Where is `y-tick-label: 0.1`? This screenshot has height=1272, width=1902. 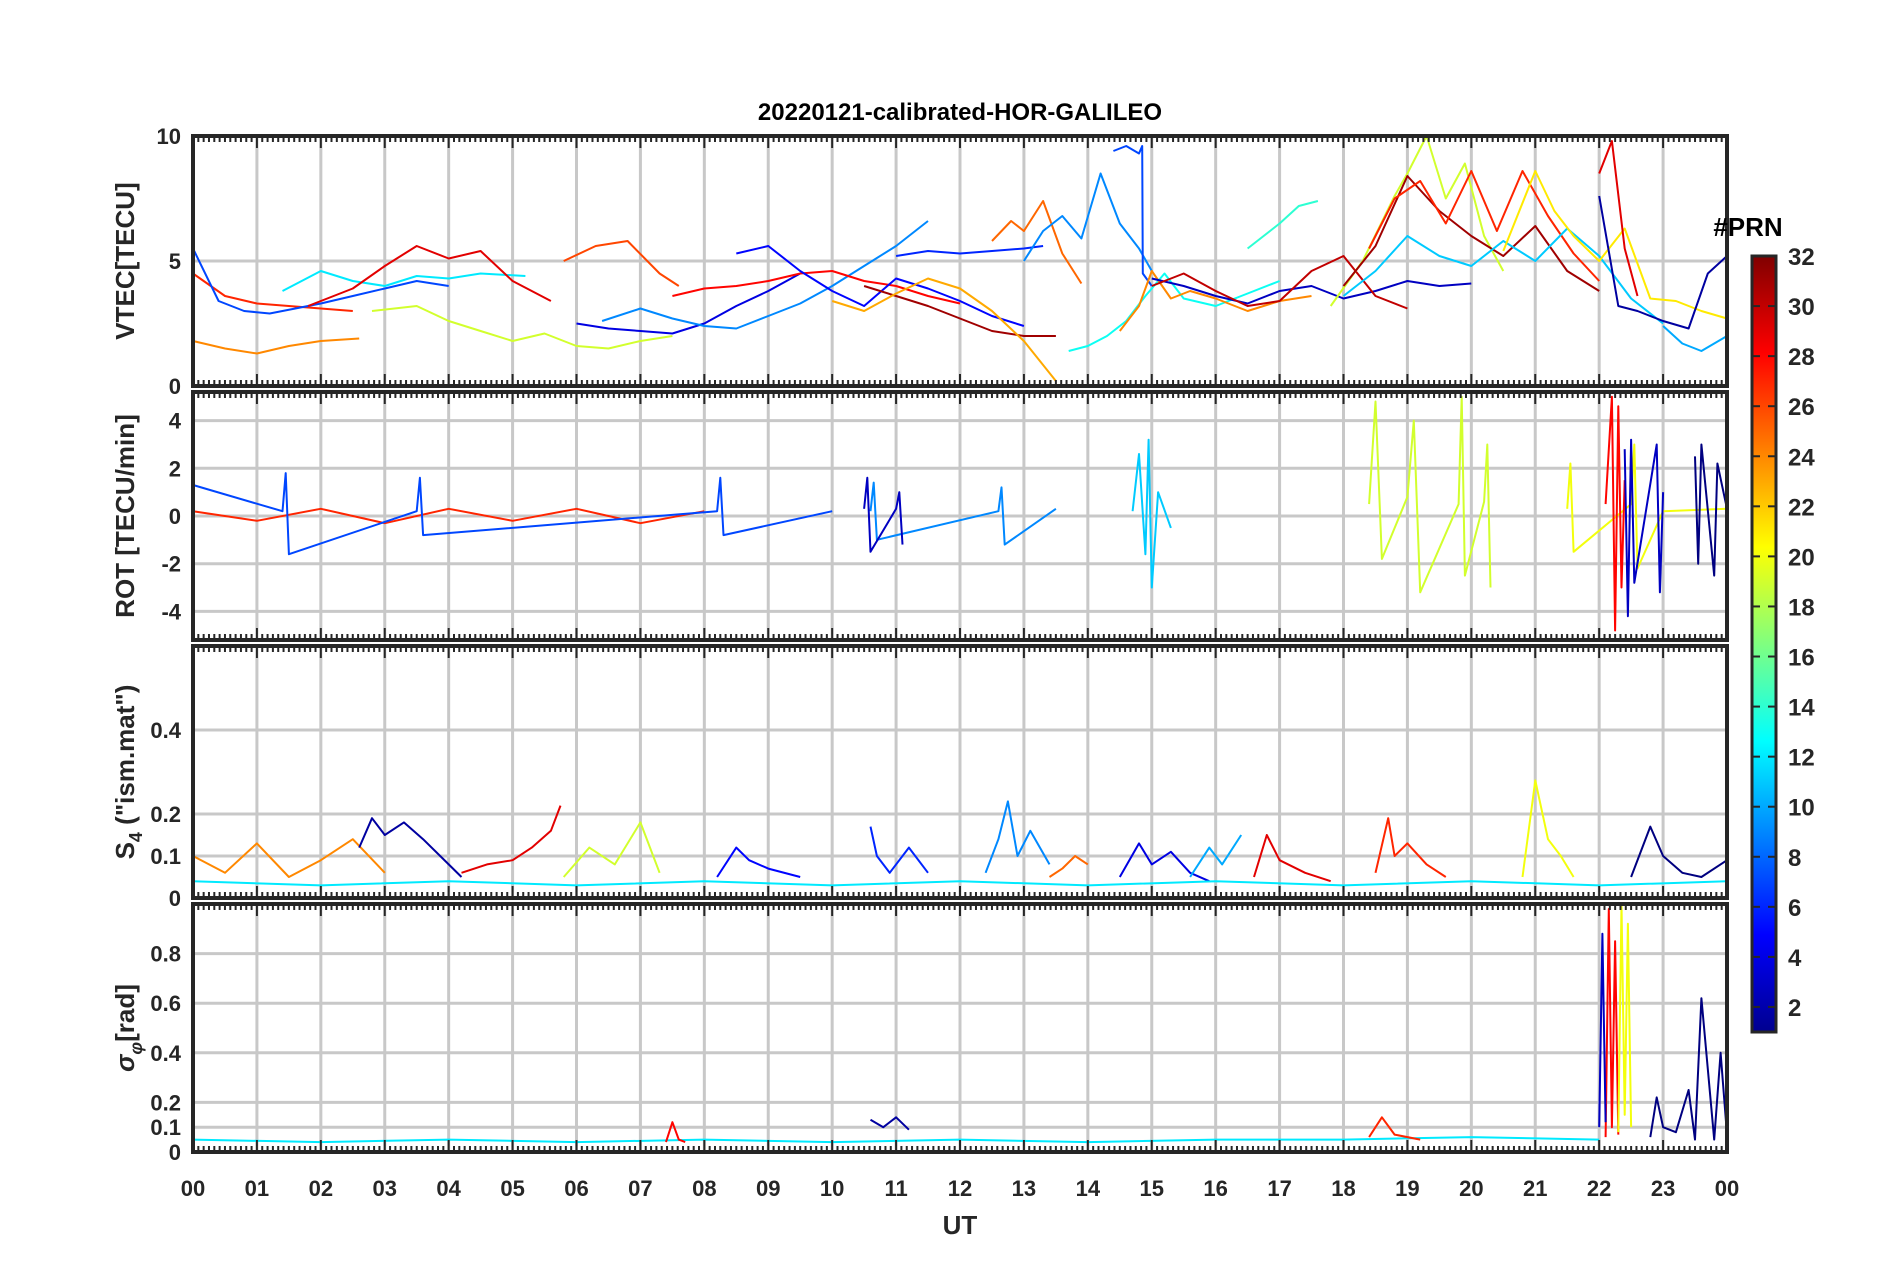 y-tick-label: 0.1 is located at coordinates (165, 856).